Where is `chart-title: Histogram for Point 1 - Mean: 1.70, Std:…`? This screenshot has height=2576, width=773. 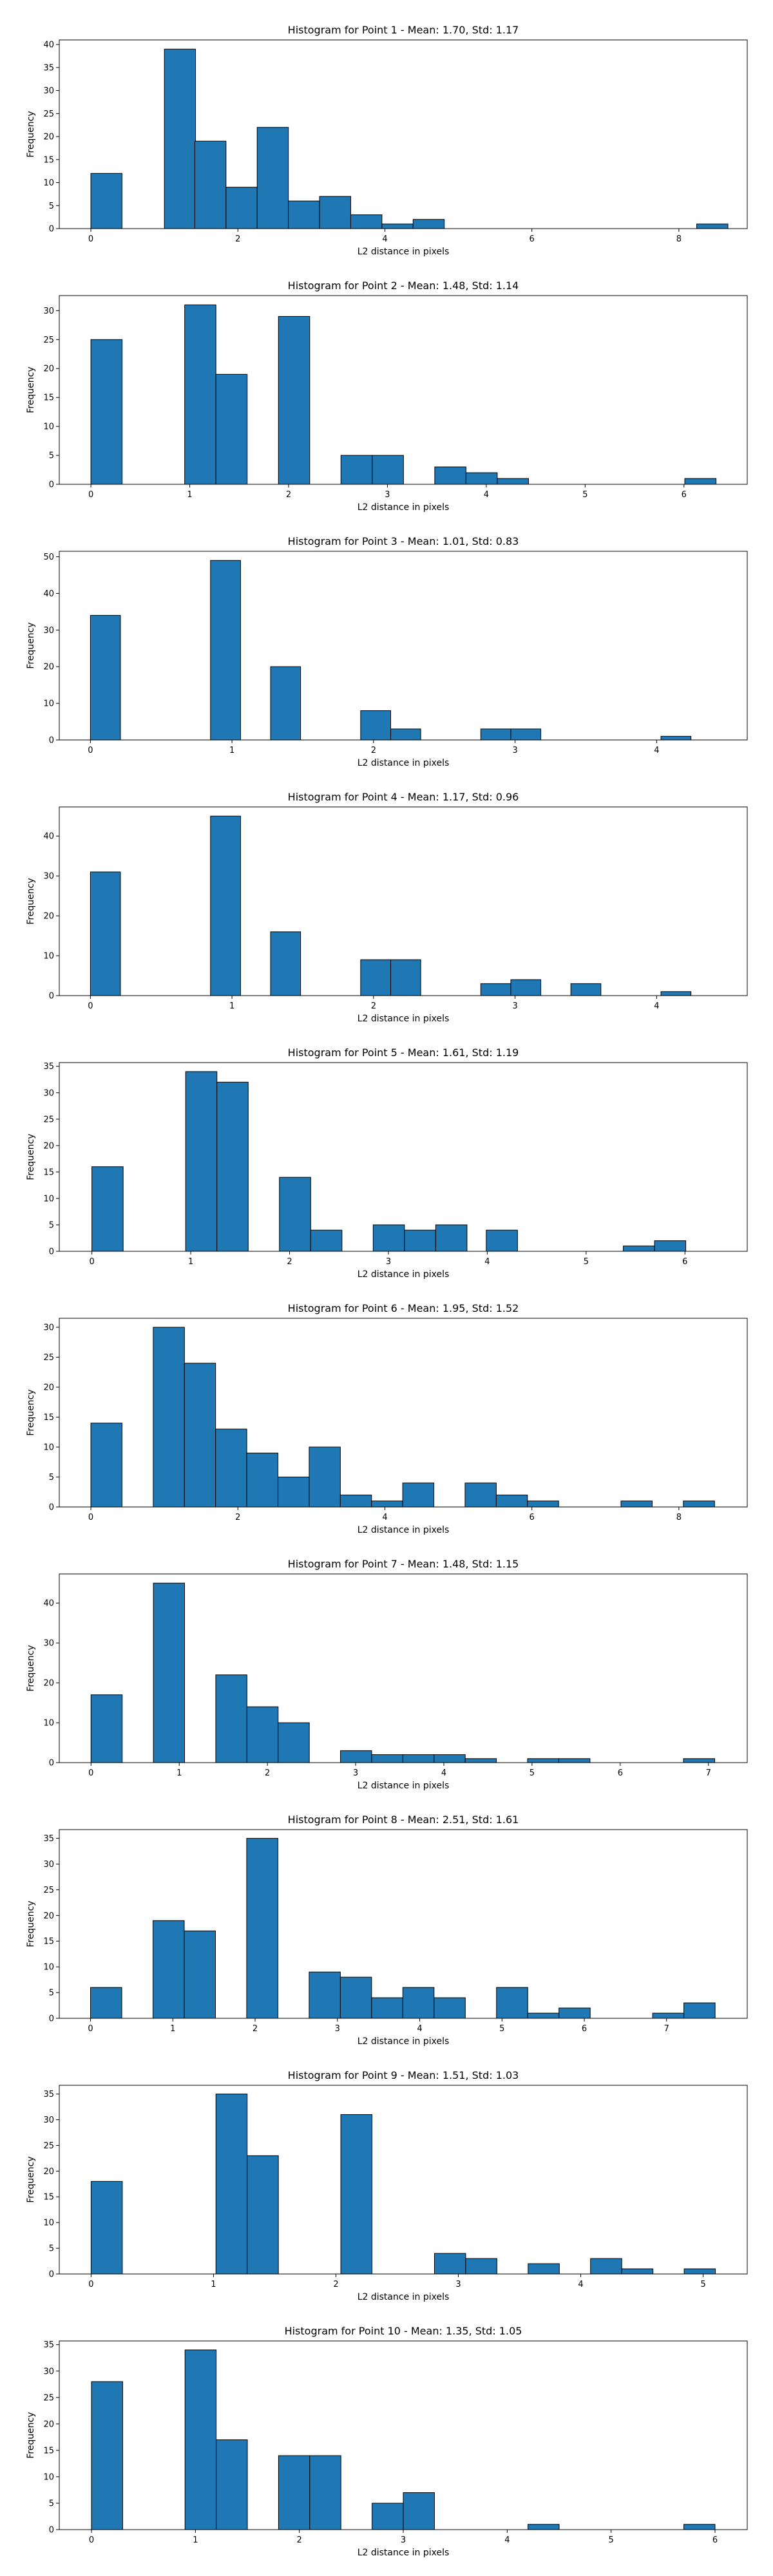 chart-title: Histogram for Point 1 - Mean: 1.70, Std:… is located at coordinates (403, 30).